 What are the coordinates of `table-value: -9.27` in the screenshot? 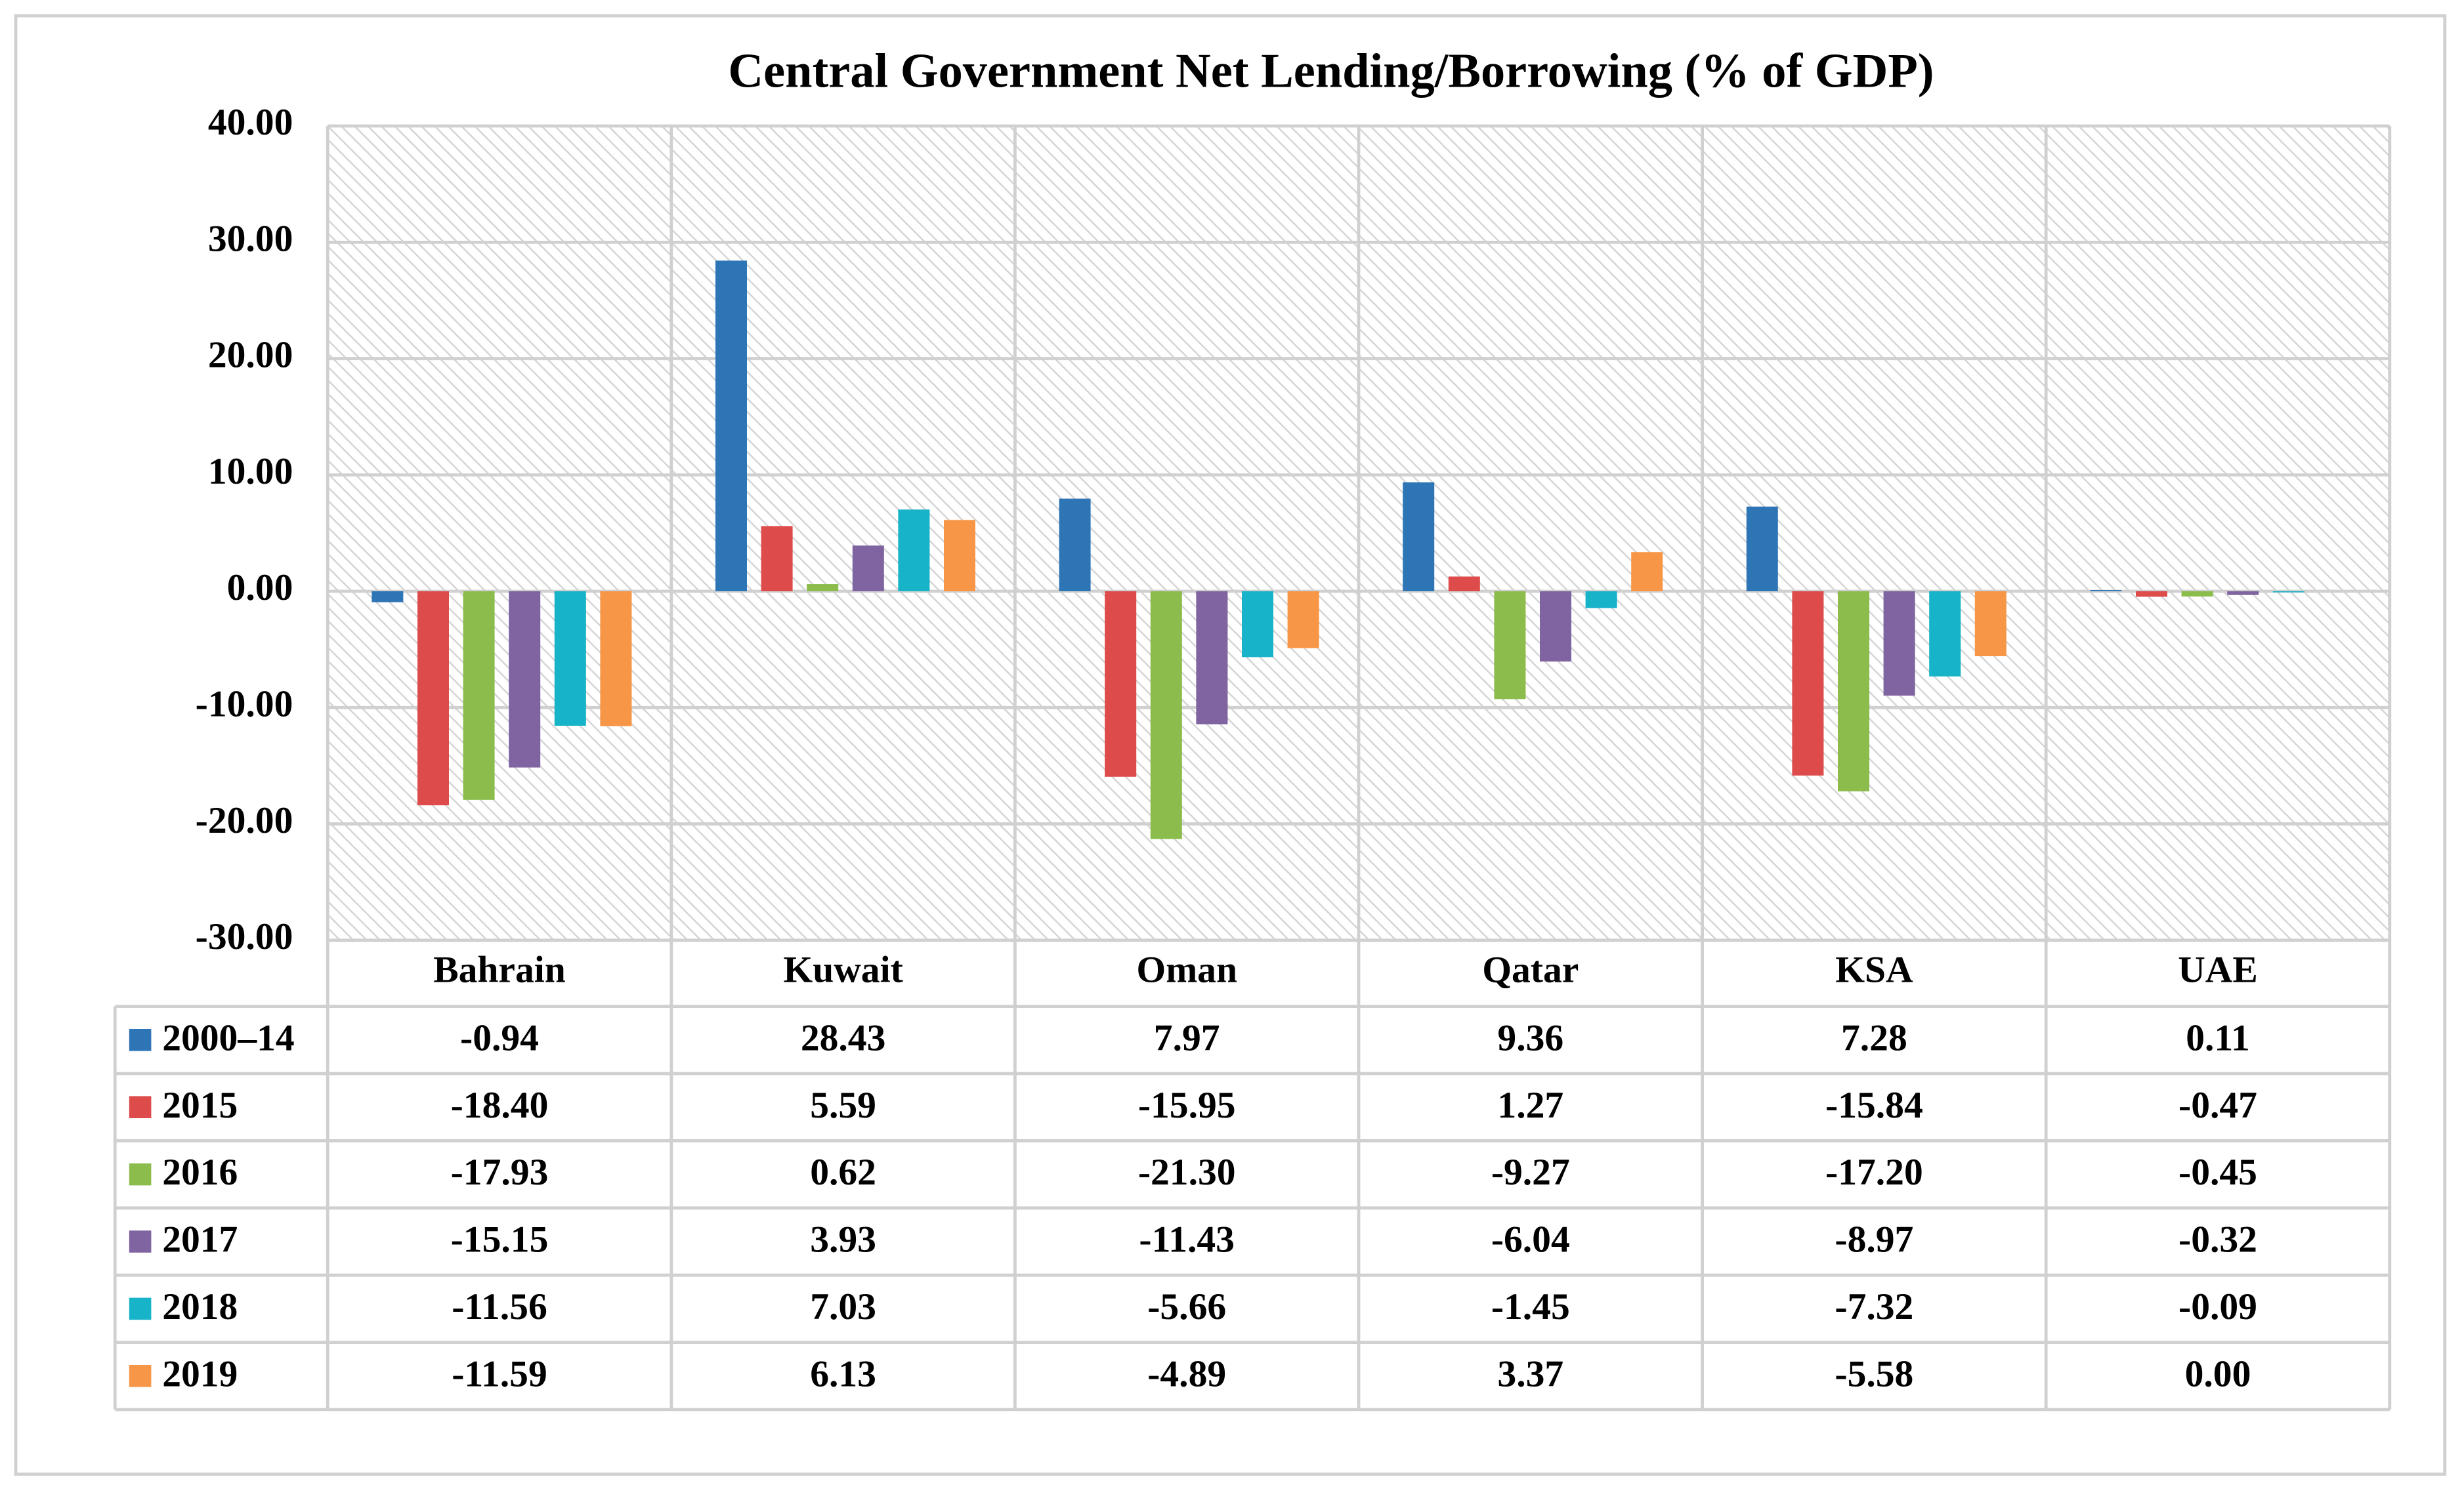 It's located at (1530, 1172).